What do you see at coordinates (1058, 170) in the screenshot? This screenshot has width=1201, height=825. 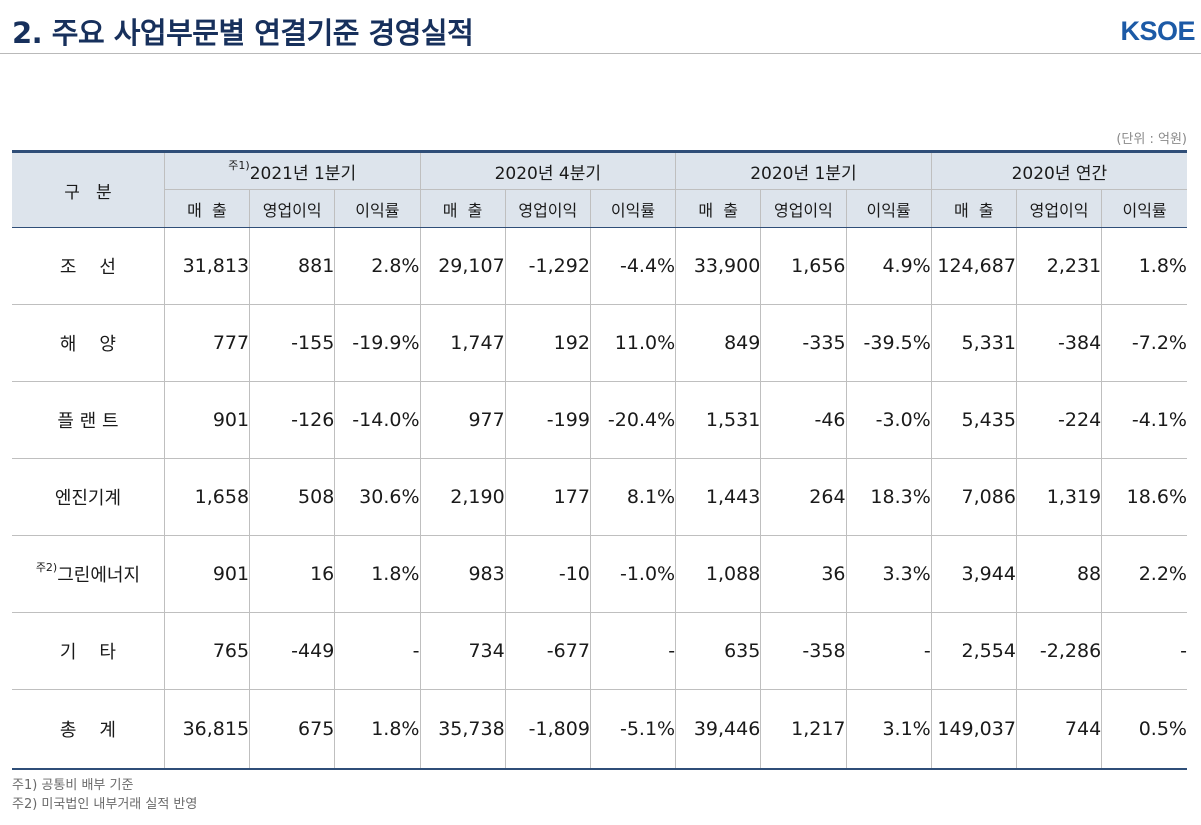 I see `period-header: 2020년 연간` at bounding box center [1058, 170].